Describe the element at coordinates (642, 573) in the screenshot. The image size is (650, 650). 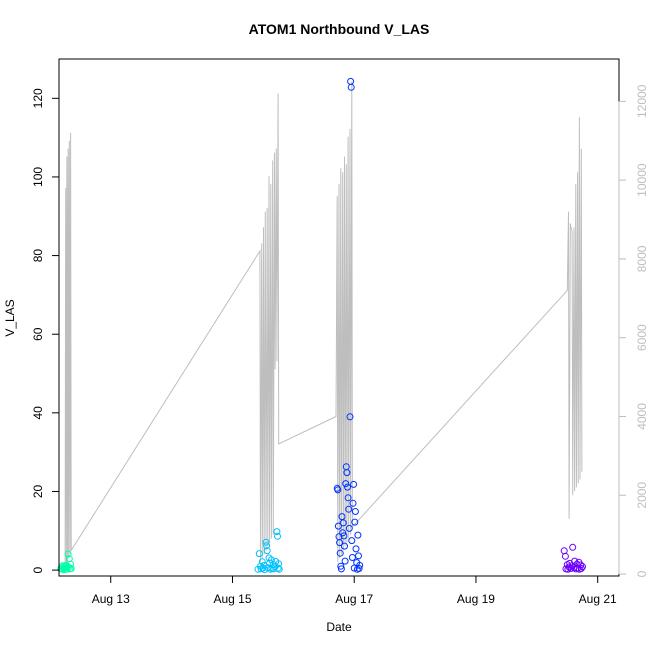
I see `y2-tick-label: 0` at that location.